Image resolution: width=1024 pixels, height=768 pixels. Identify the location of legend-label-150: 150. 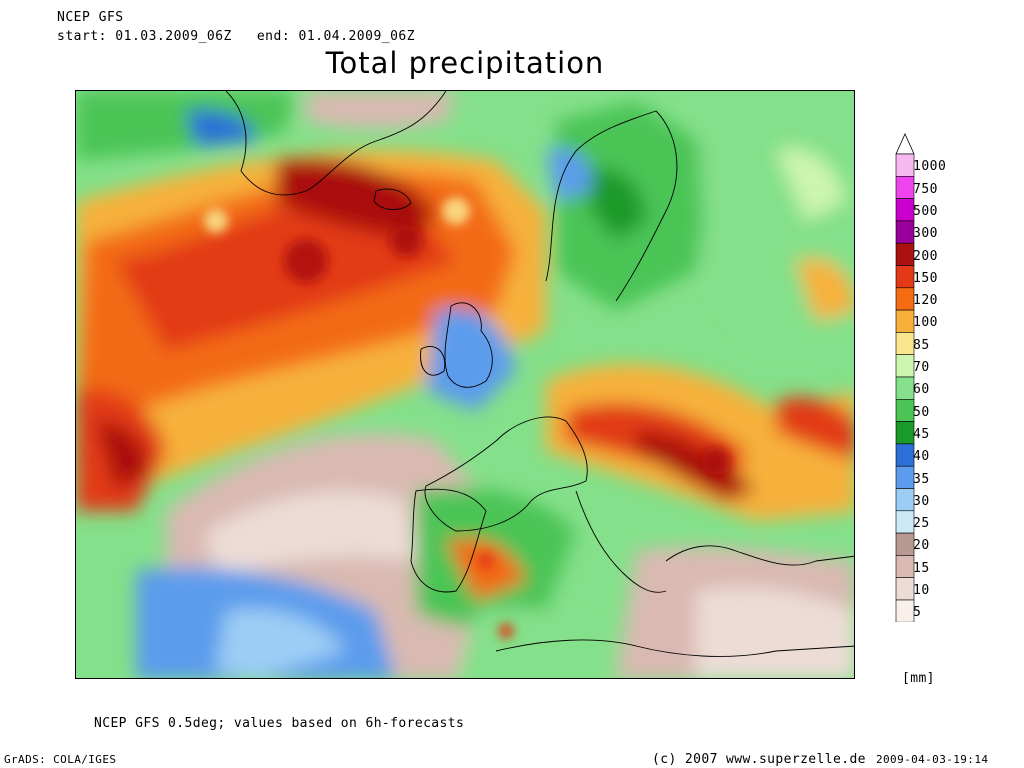
(925, 278).